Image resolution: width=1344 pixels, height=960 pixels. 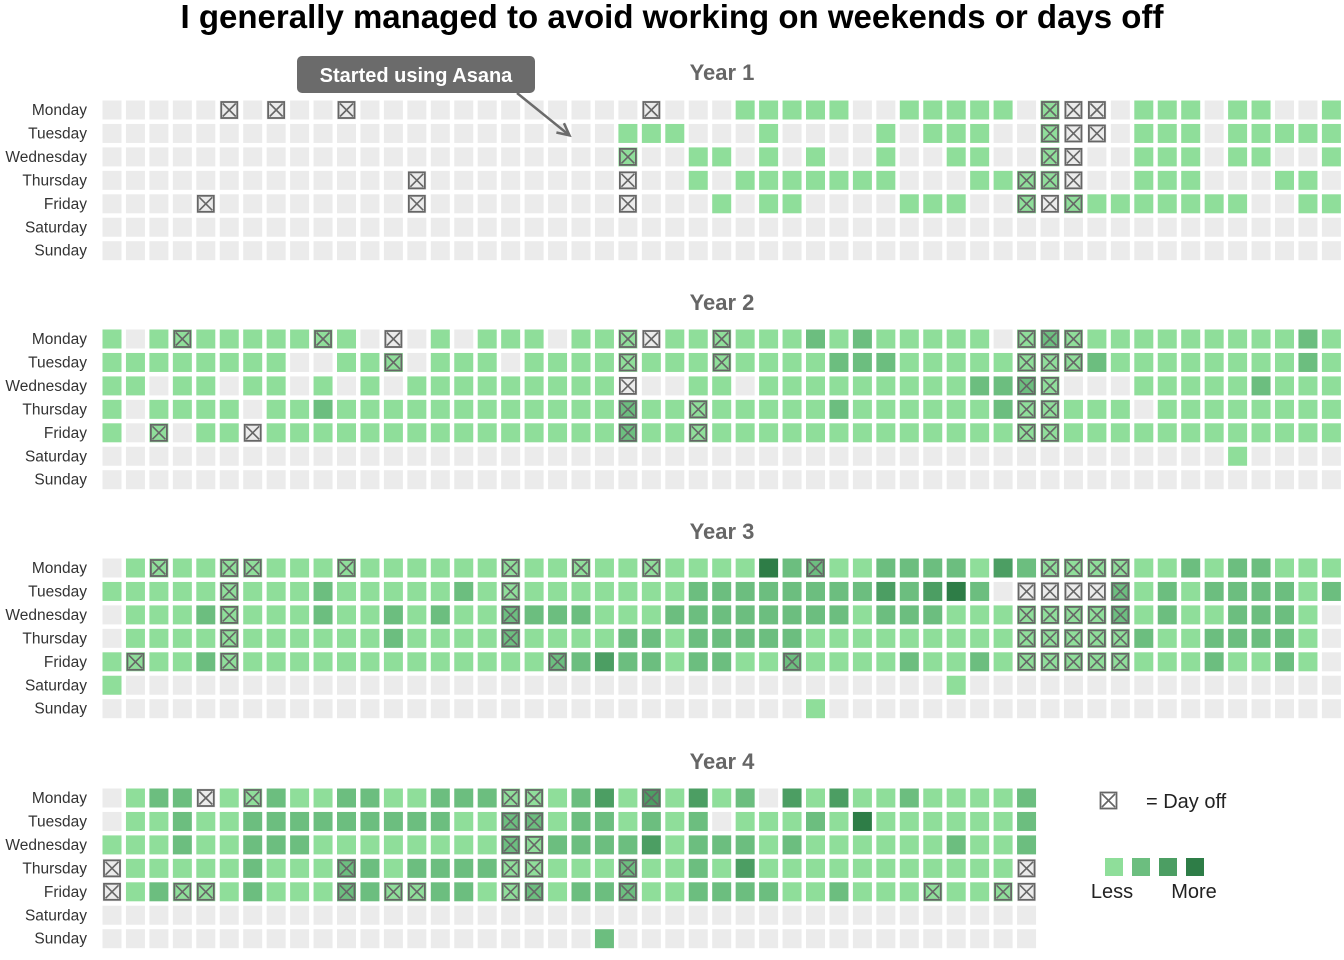 I want to click on annotation-label: Started using Asana, so click(x=417, y=76).